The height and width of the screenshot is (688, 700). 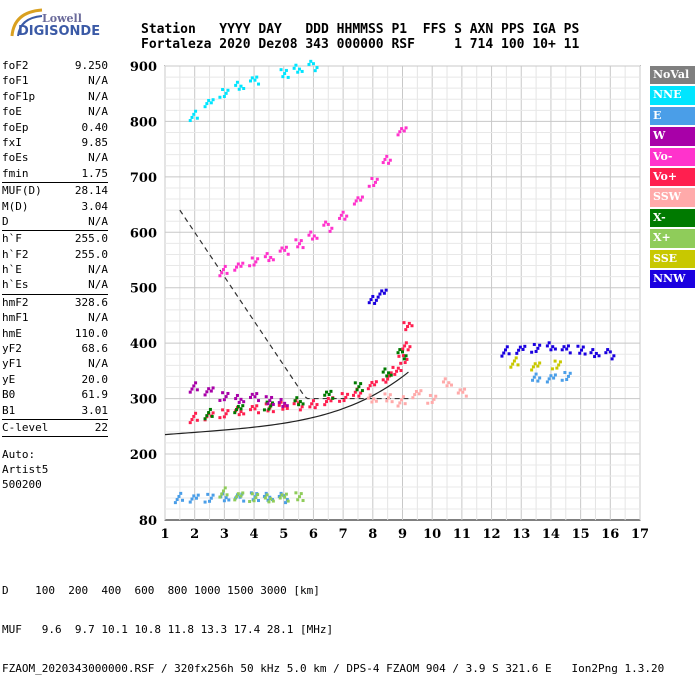 I want to click on param-row: h`F 255.0, so click(x=55, y=238).